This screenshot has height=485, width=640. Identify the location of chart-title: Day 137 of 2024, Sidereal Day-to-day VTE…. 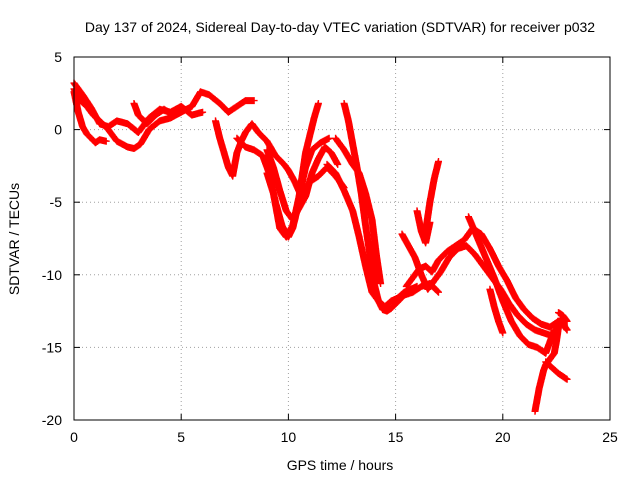
(340, 27).